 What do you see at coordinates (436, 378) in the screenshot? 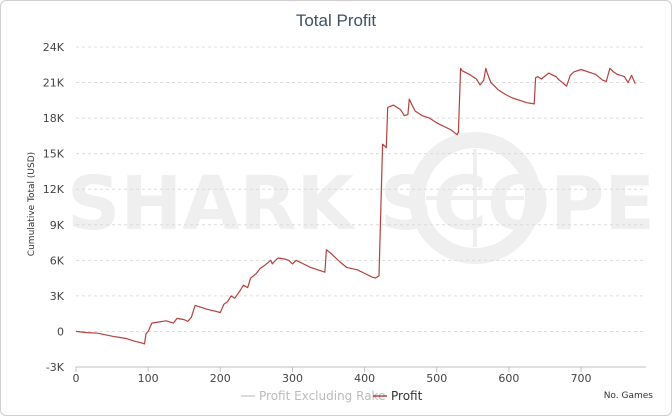
I see `x-tick-label: 500` at bounding box center [436, 378].